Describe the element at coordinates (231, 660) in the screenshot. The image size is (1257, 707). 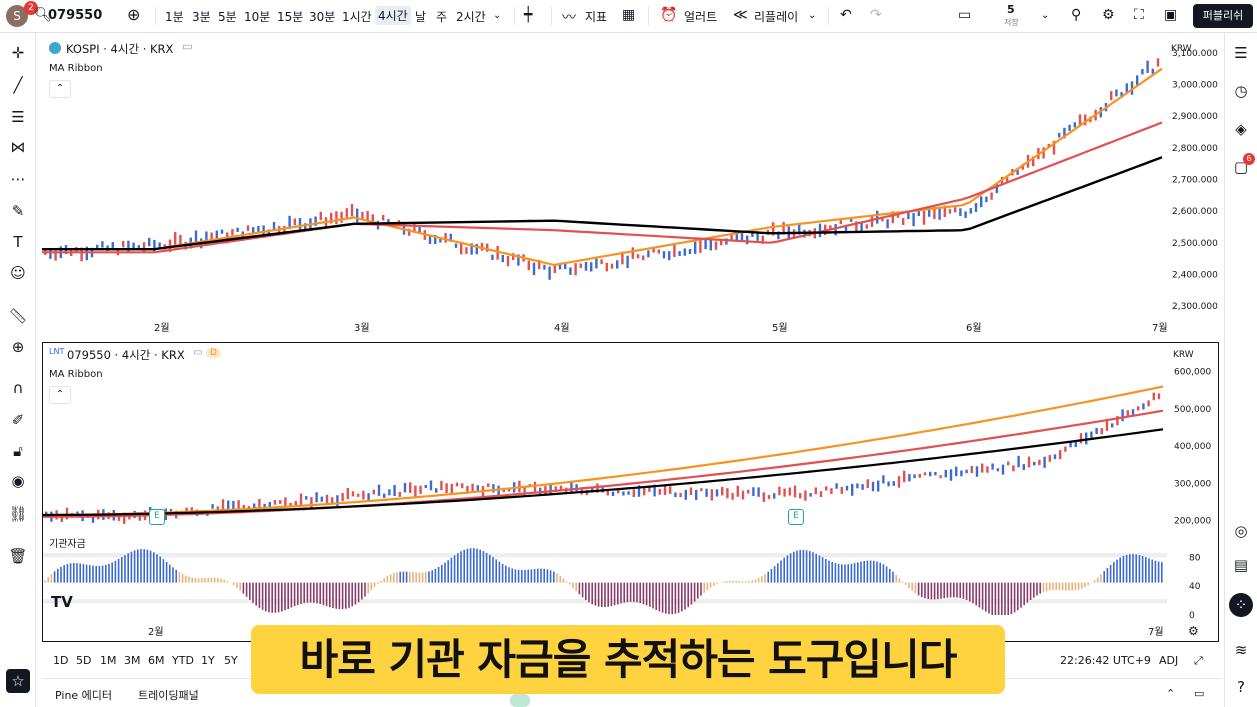
I see `range-5y: 5Y` at that location.